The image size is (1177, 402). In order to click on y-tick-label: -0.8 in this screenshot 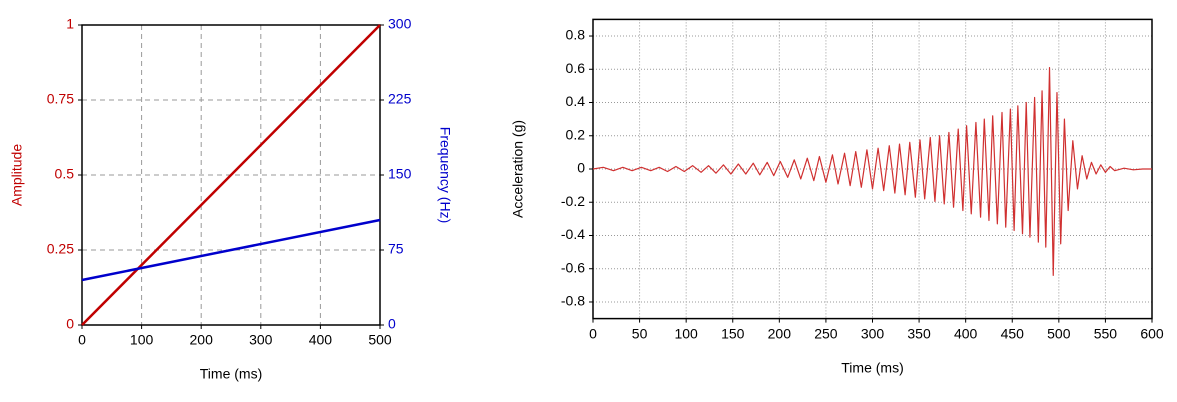, I will do `click(573, 301)`.